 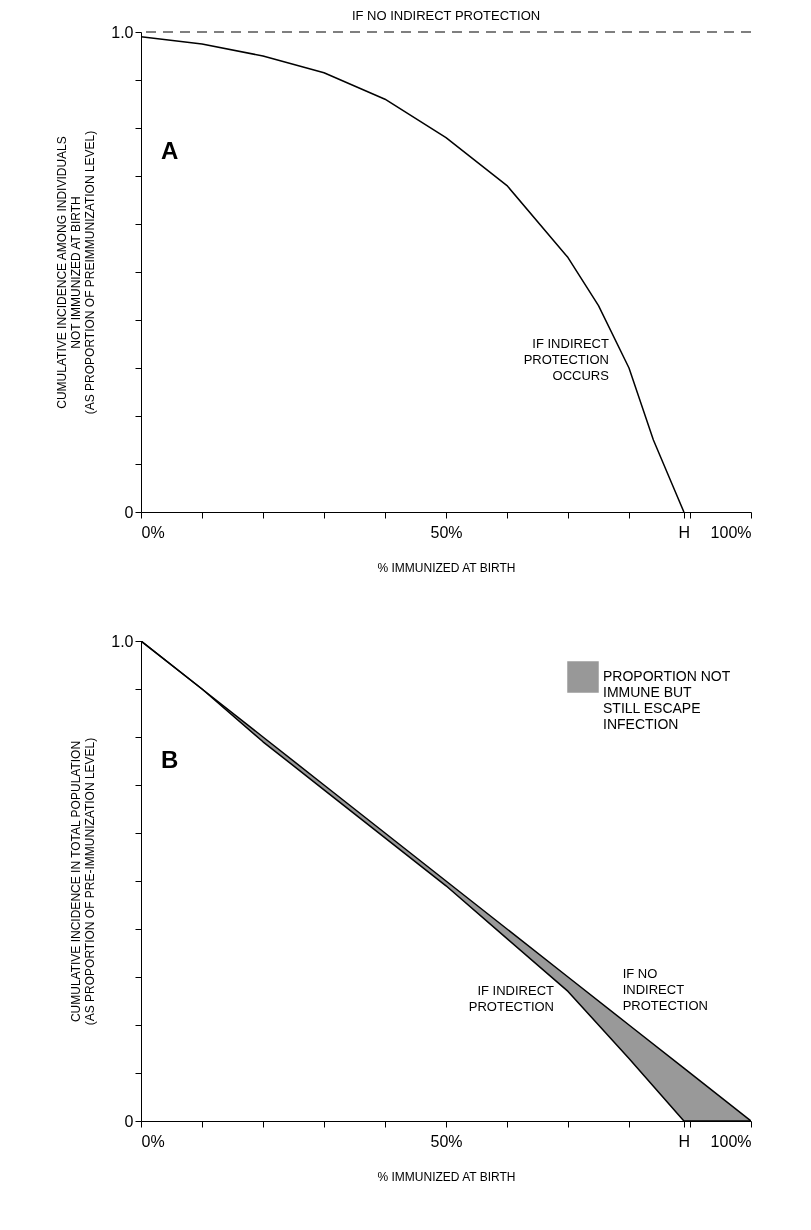 I want to click on annotation: IF INDIRECT PROTECTION OCCURS, so click(x=566, y=359).